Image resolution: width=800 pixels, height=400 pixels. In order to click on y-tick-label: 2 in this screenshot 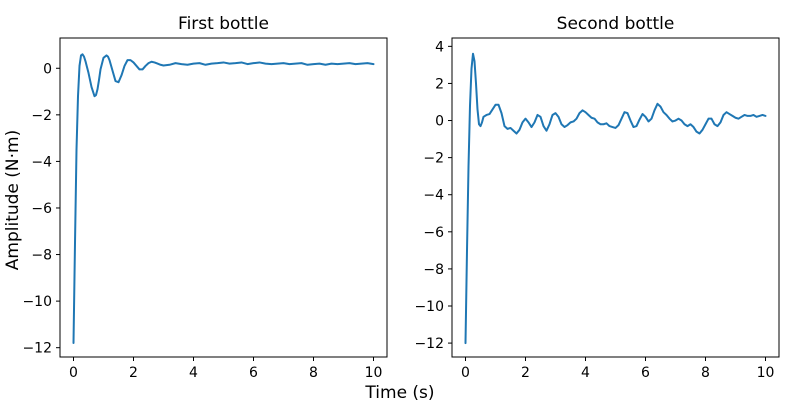, I will do `click(439, 84)`.